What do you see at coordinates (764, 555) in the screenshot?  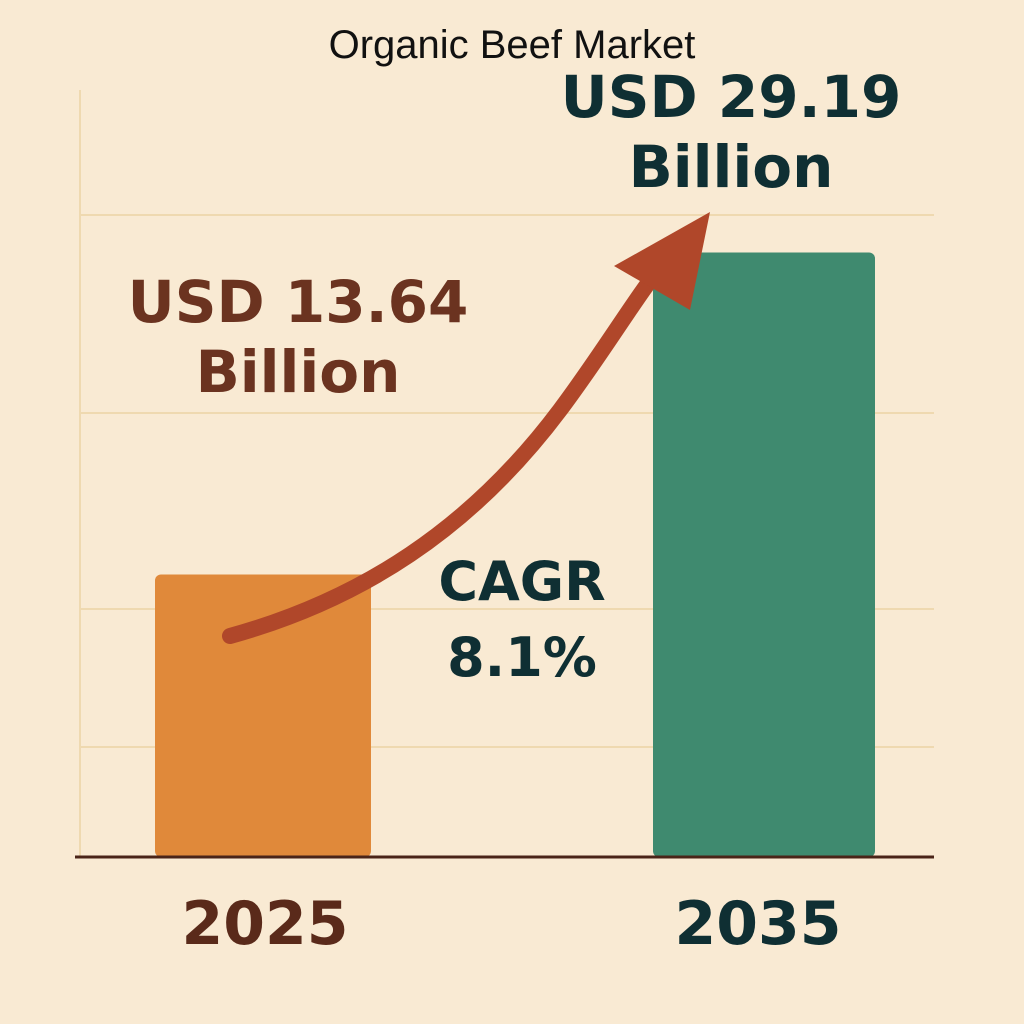 I see `bar-2035` at bounding box center [764, 555].